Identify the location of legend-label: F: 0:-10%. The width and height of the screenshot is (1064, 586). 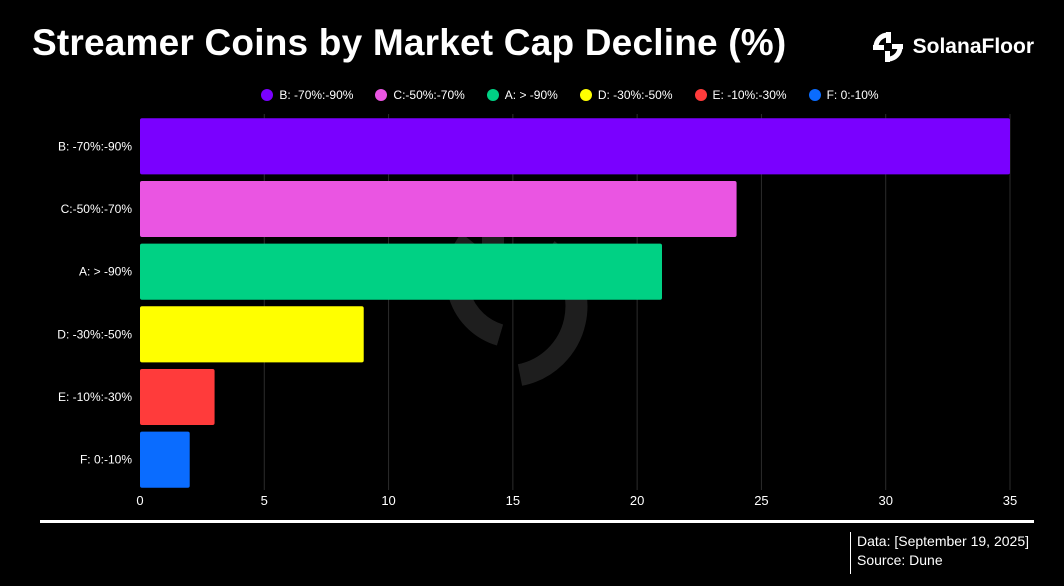
(852, 95).